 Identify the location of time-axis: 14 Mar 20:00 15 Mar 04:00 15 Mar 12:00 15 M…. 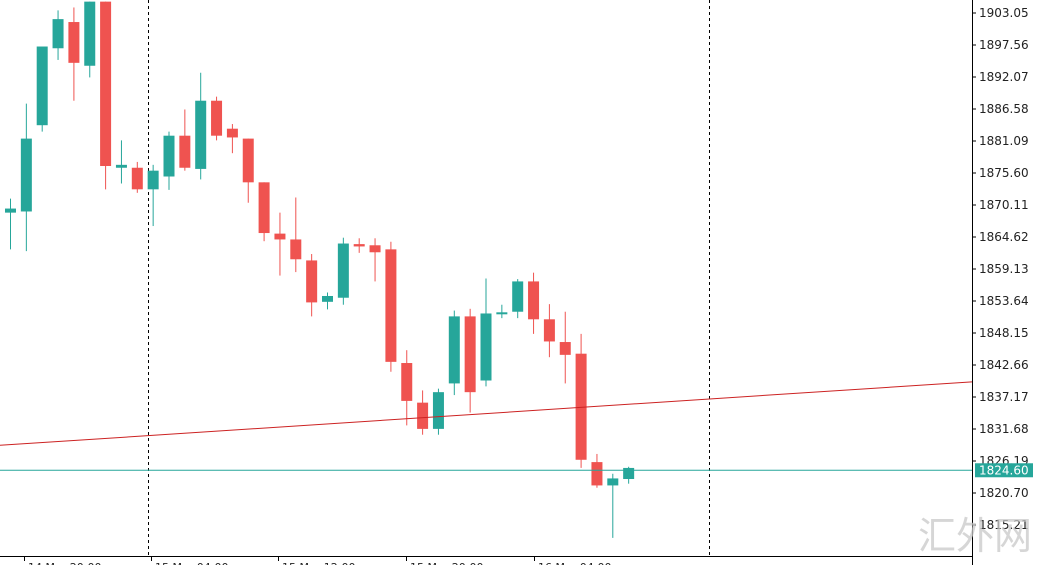
(486, 560).